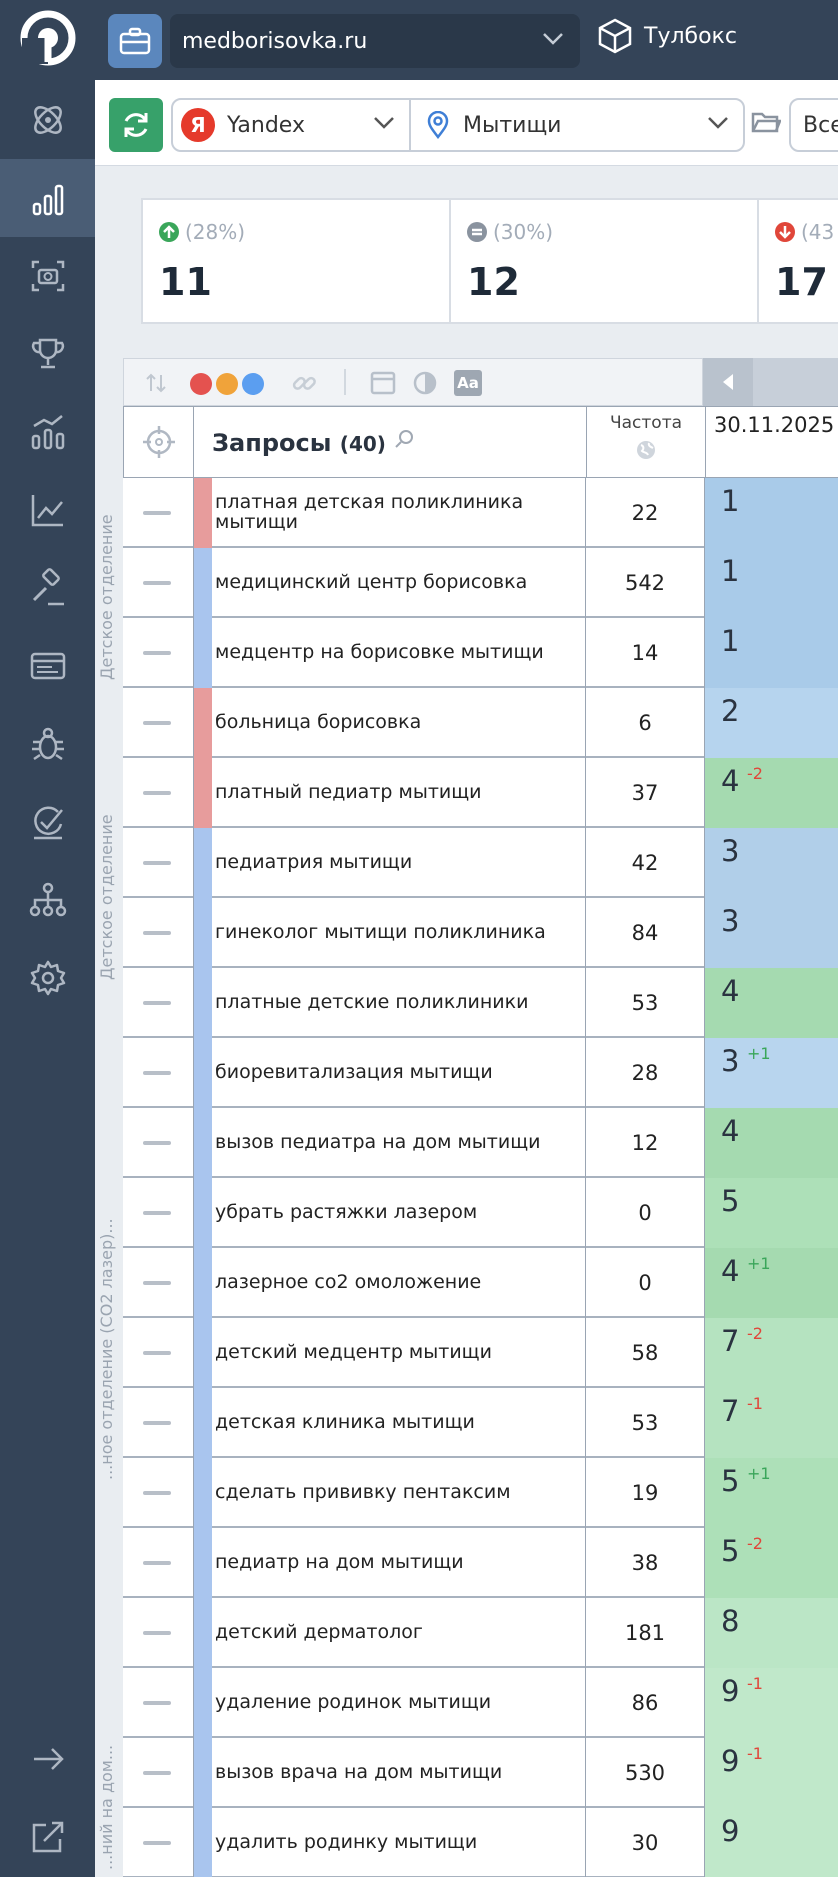 The width and height of the screenshot is (838, 1877). I want to click on table-row: детский медцентр мытищи 58 7 -2, so click(480, 1353).